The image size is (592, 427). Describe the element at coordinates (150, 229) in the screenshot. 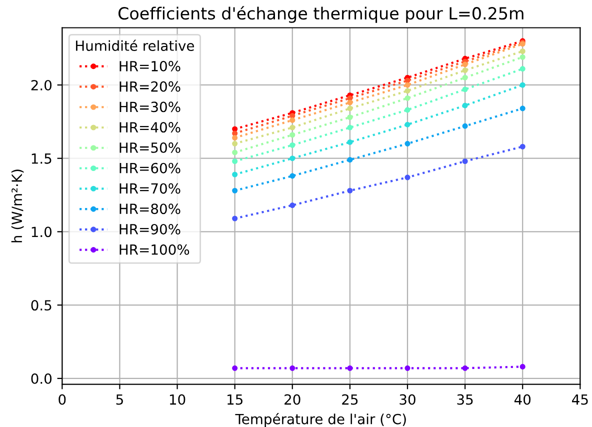

I see `legend-label: HR=90%` at that location.